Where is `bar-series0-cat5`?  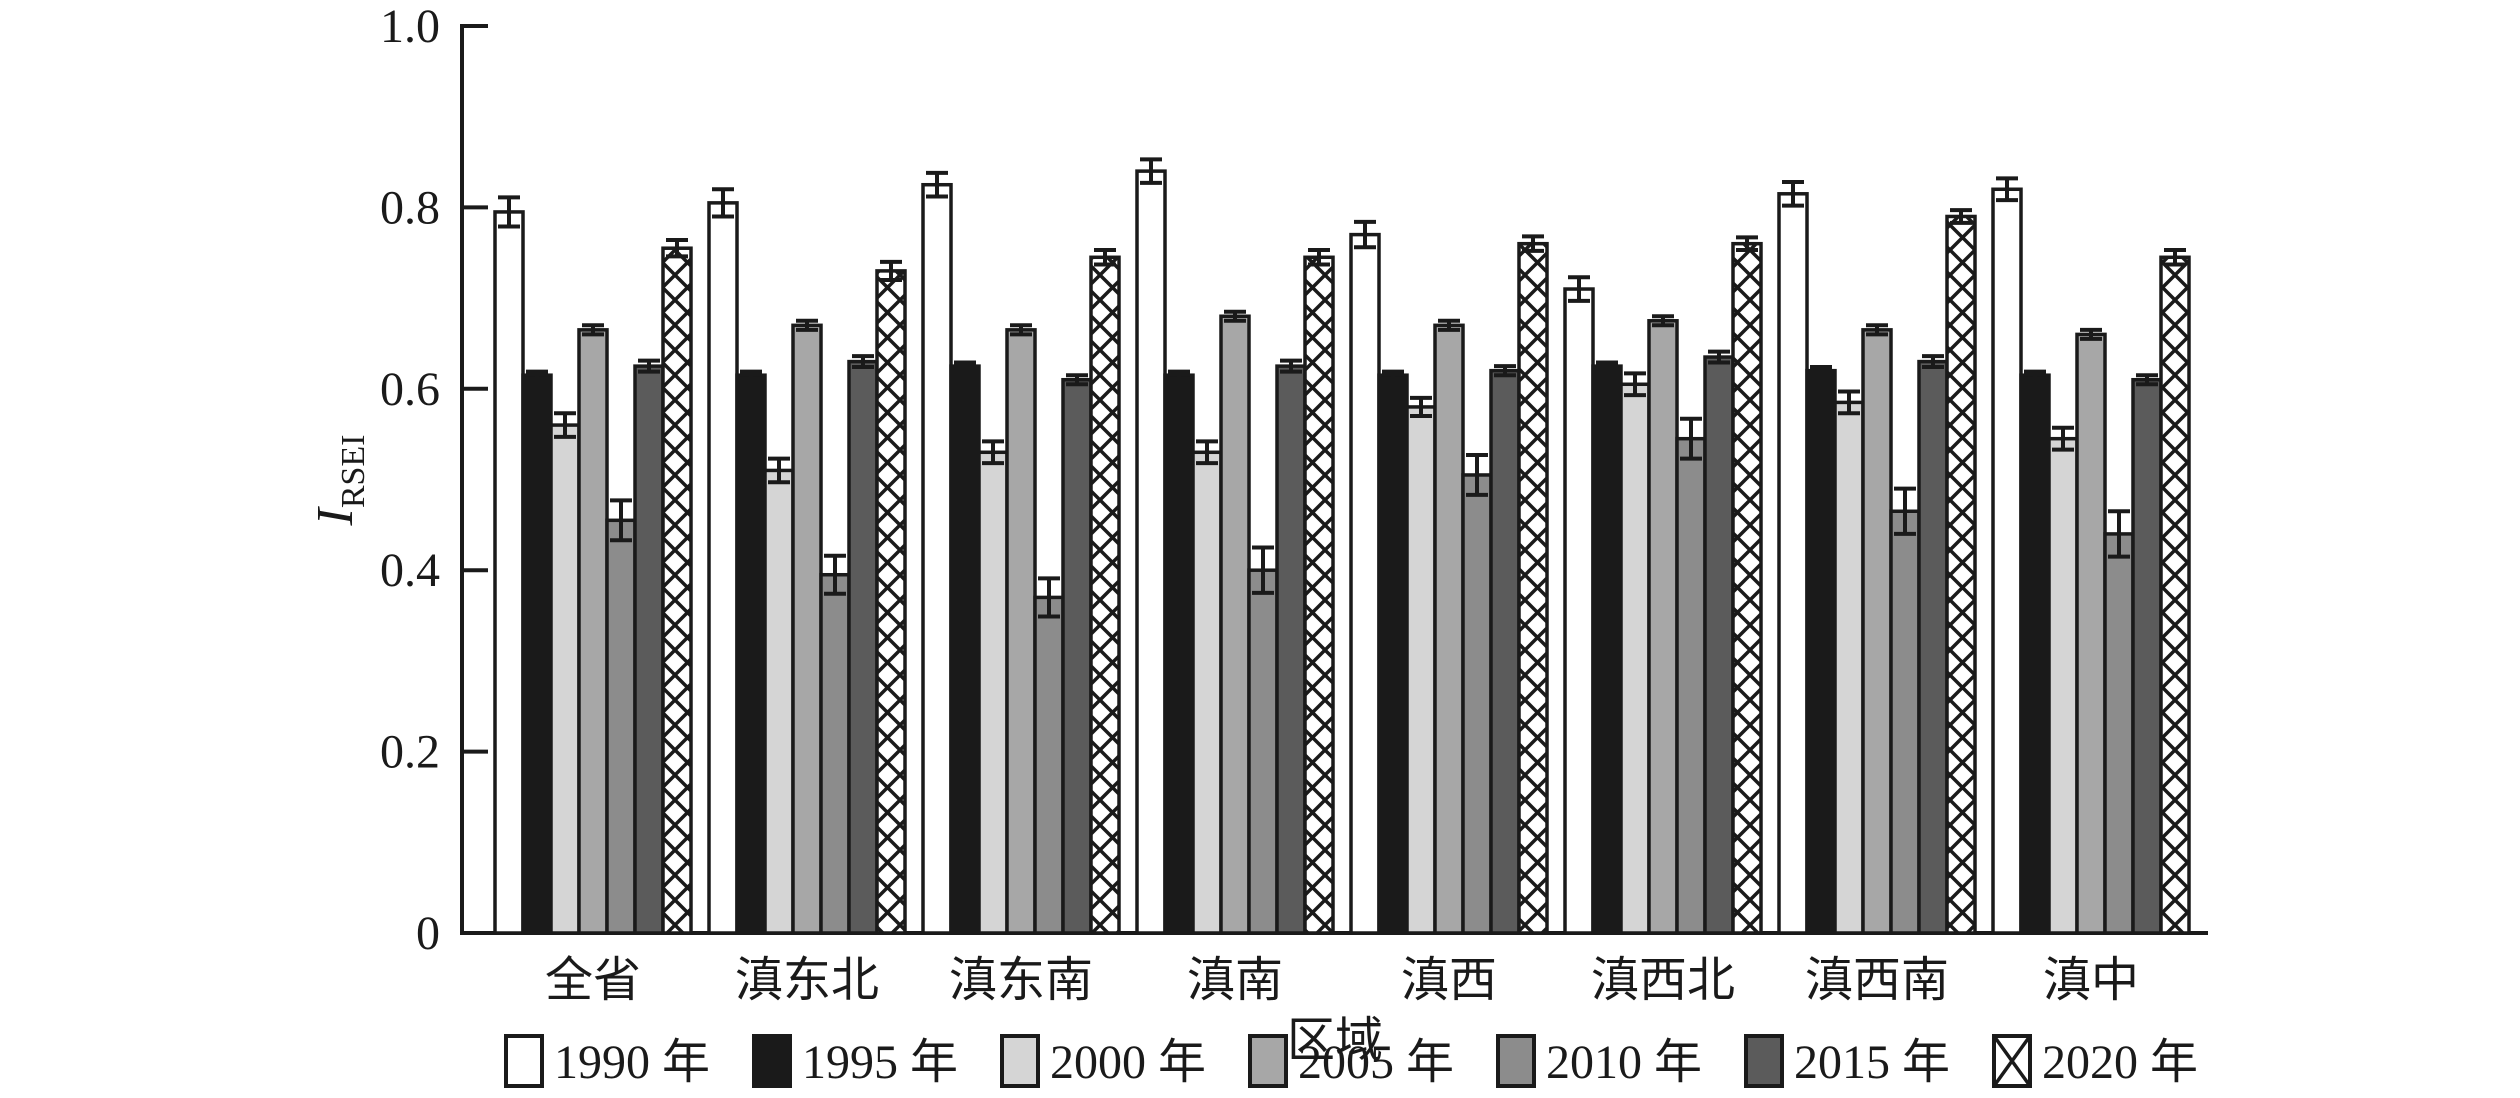 bar-series0-cat5 is located at coordinates (1579, 611).